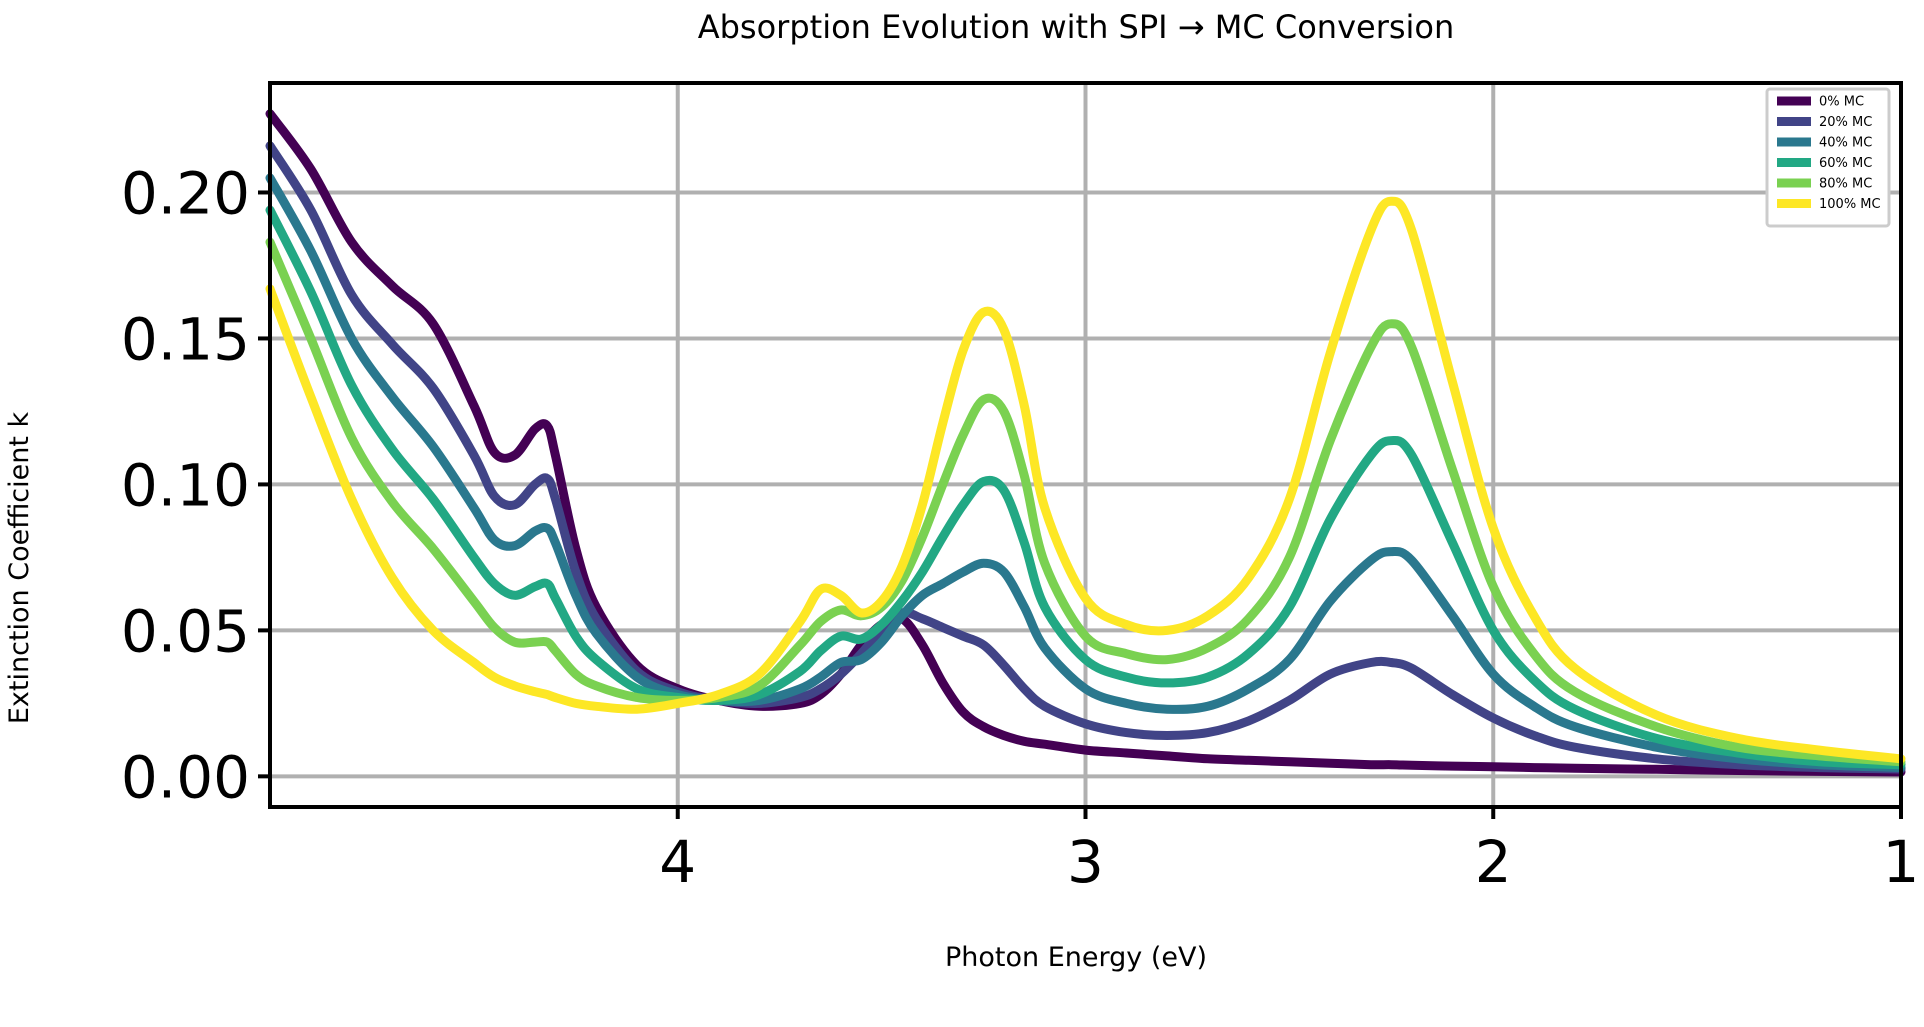  I want to click on x-axis-label: Photon Energy (eV), so click(1076, 957).